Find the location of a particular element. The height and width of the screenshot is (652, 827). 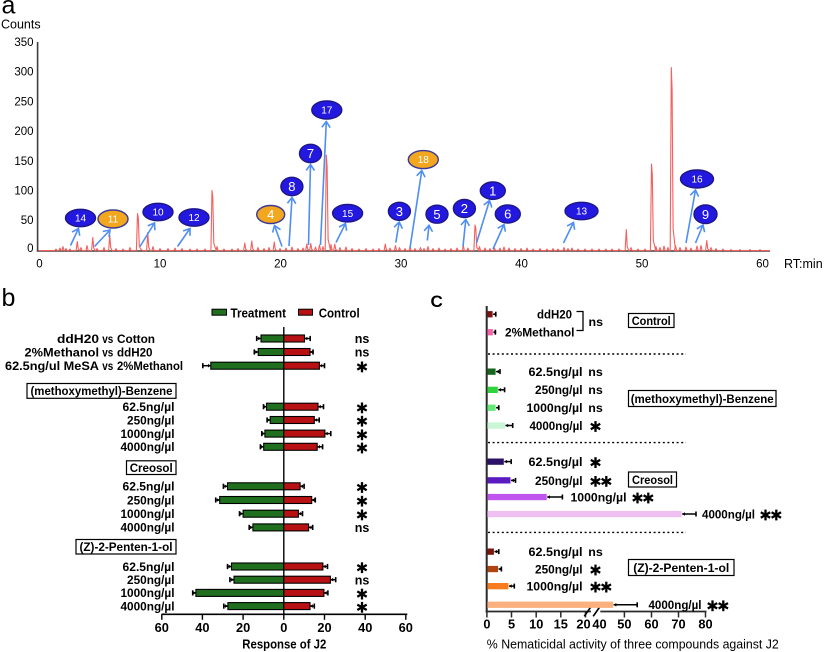

svg-text: 70 is located at coordinates (678, 624).